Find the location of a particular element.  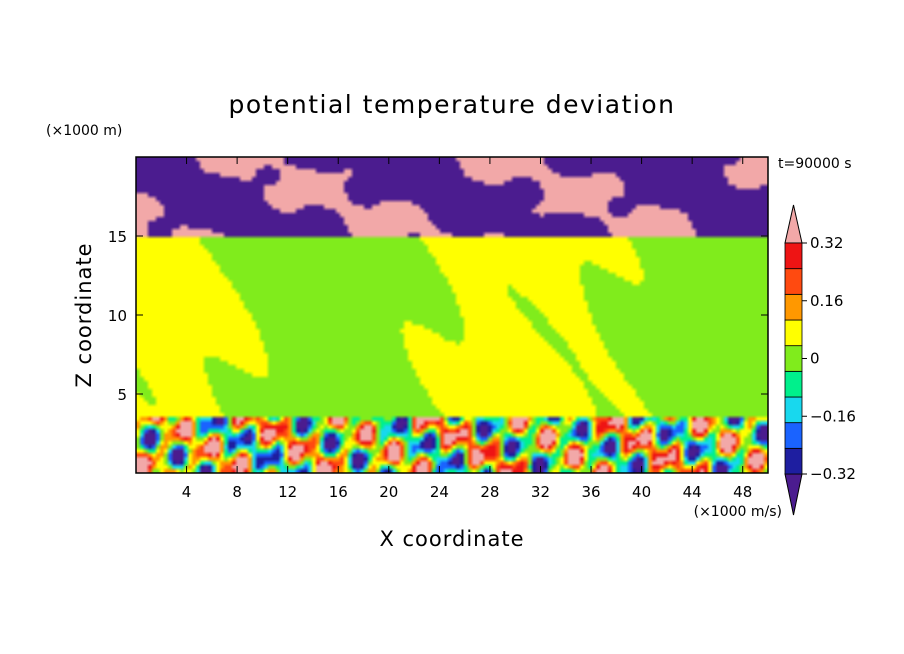

colorbar-tick-label: −0.32 is located at coordinates (833, 474).